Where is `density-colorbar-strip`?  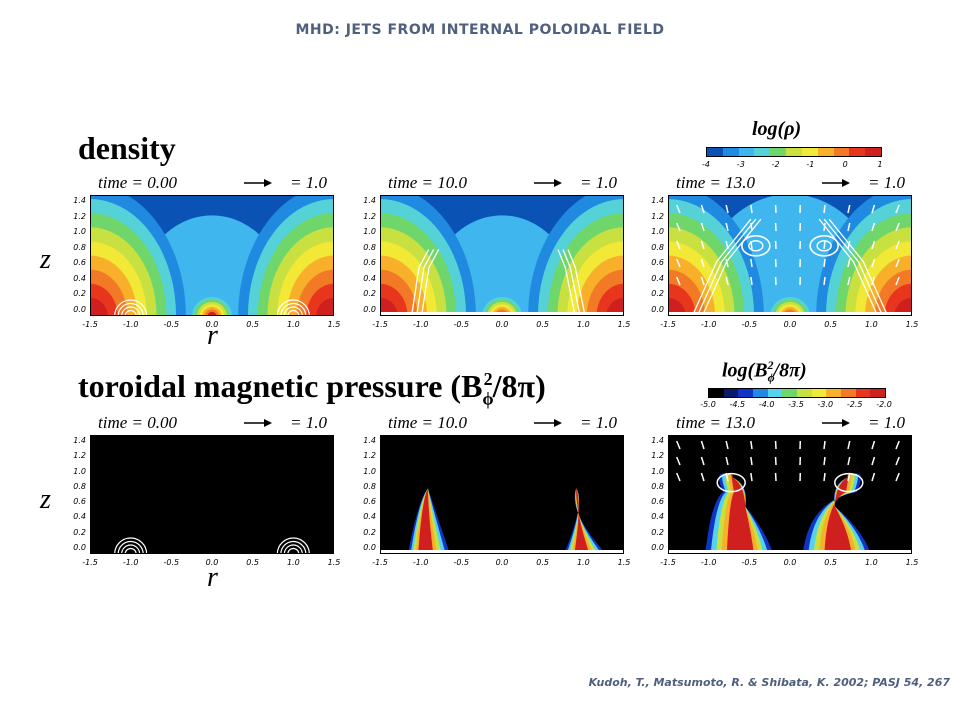 density-colorbar-strip is located at coordinates (794, 152).